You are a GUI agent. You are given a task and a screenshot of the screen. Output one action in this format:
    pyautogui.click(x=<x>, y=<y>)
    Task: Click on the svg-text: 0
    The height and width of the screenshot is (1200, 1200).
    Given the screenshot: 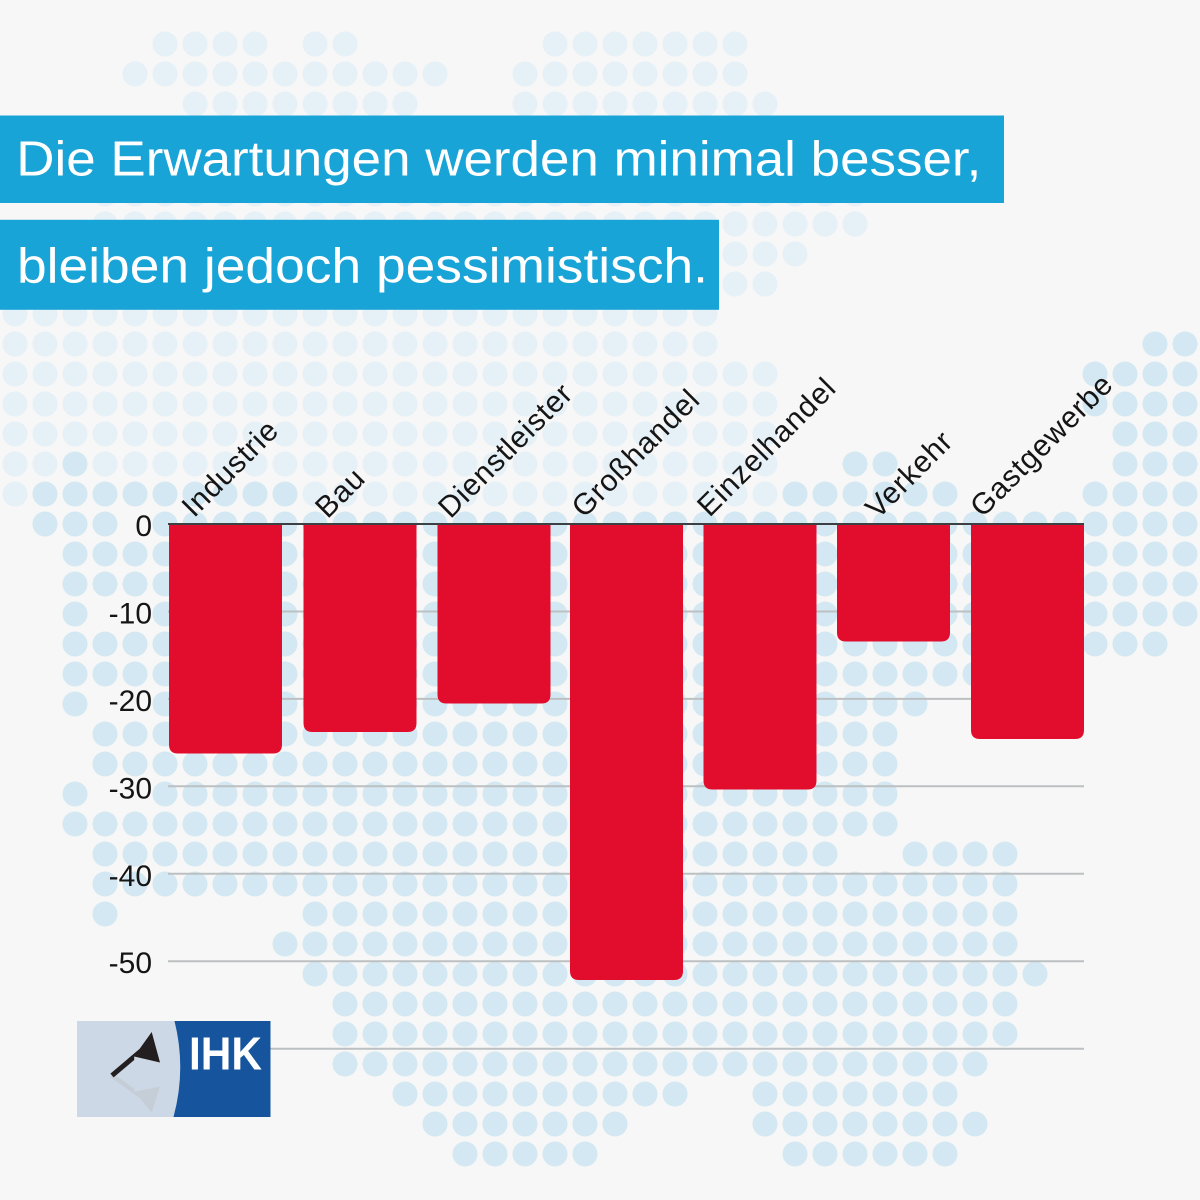 What is the action you would take?
    pyautogui.click(x=143, y=526)
    